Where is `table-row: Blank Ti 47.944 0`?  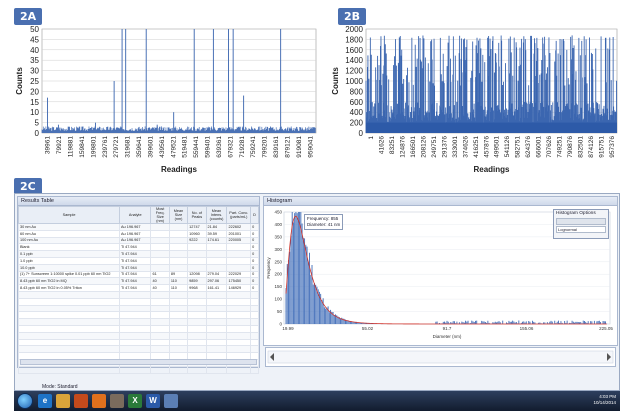 table-row: Blank Ti 47.944 0 is located at coordinates (138, 247).